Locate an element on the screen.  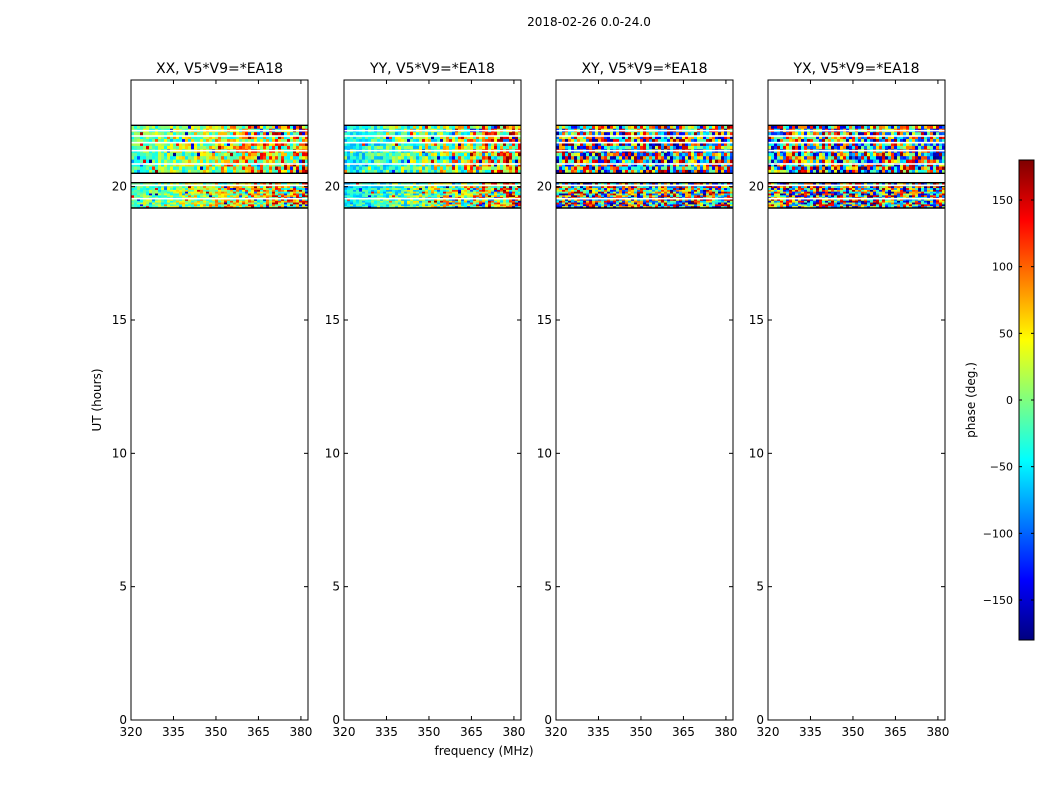
y-tick-label: 10 is located at coordinates (332, 453).